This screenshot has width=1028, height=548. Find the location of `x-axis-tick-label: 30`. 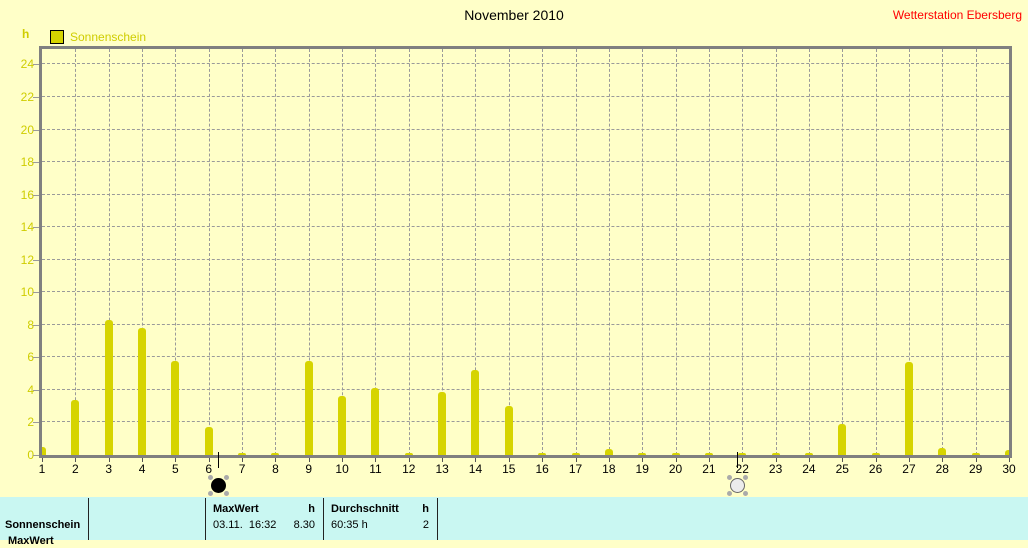

x-axis-tick-label: 30 is located at coordinates (1009, 469).